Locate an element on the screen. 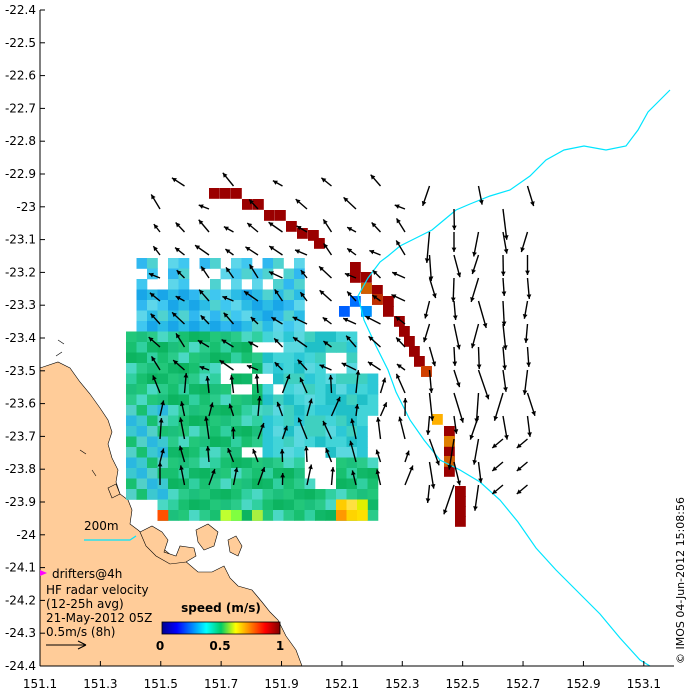 The width and height of the screenshot is (700, 700). y-tick-label: -24.1 is located at coordinates (20, 568).